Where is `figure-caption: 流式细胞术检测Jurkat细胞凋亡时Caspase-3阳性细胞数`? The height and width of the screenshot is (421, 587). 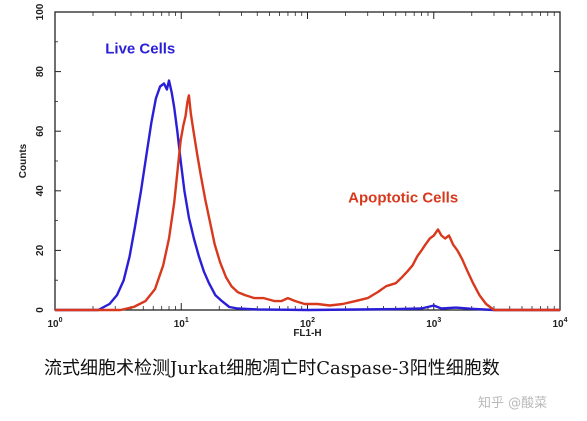
figure-caption: 流式细胞术检测Jurkat细胞凋亡时Caspase-3阳性细胞数 is located at coordinates (272, 368).